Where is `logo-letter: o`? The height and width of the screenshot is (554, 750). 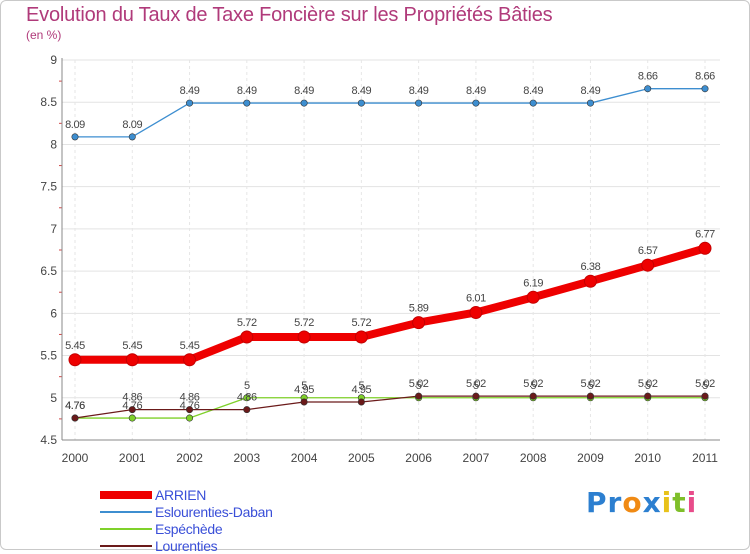 logo-letter: o is located at coordinates (632, 502).